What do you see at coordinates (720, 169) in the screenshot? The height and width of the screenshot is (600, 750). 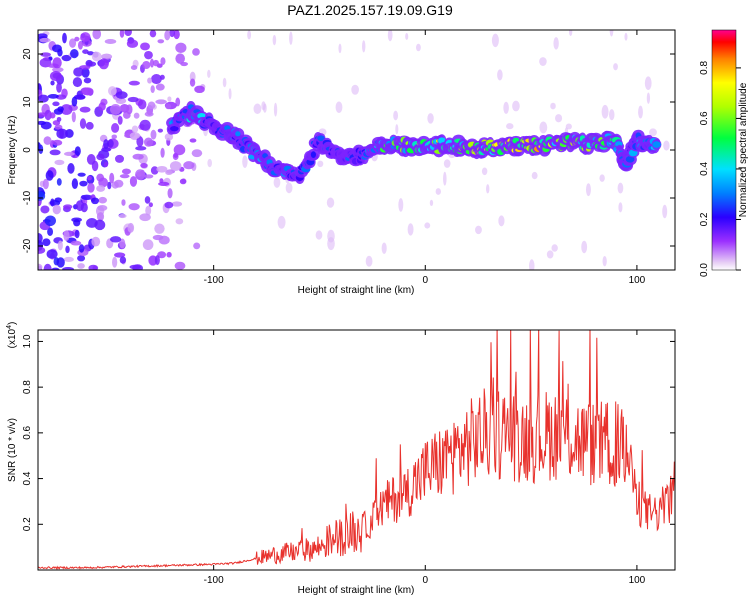 I see `colorbar-ticks: 0.0 0.2 0.4 0.6 0.8` at bounding box center [720, 169].